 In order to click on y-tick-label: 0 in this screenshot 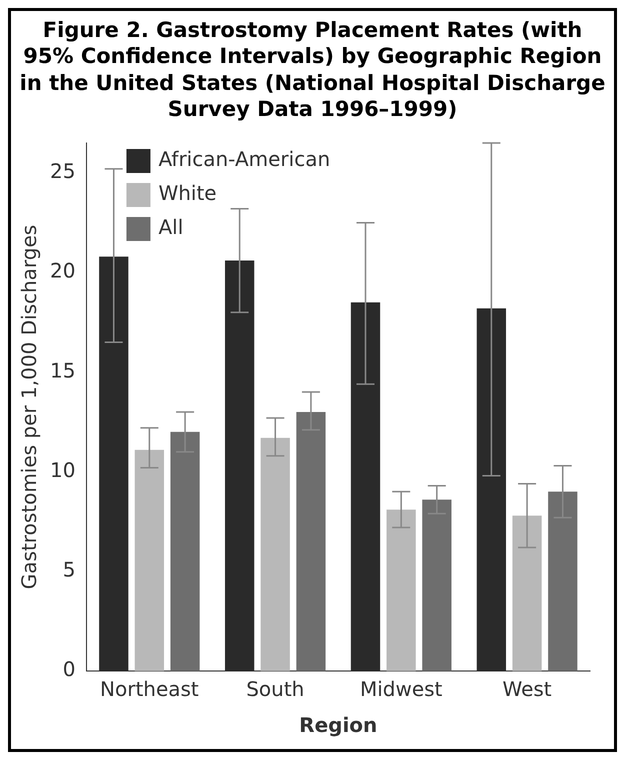, I will do `click(69, 669)`.